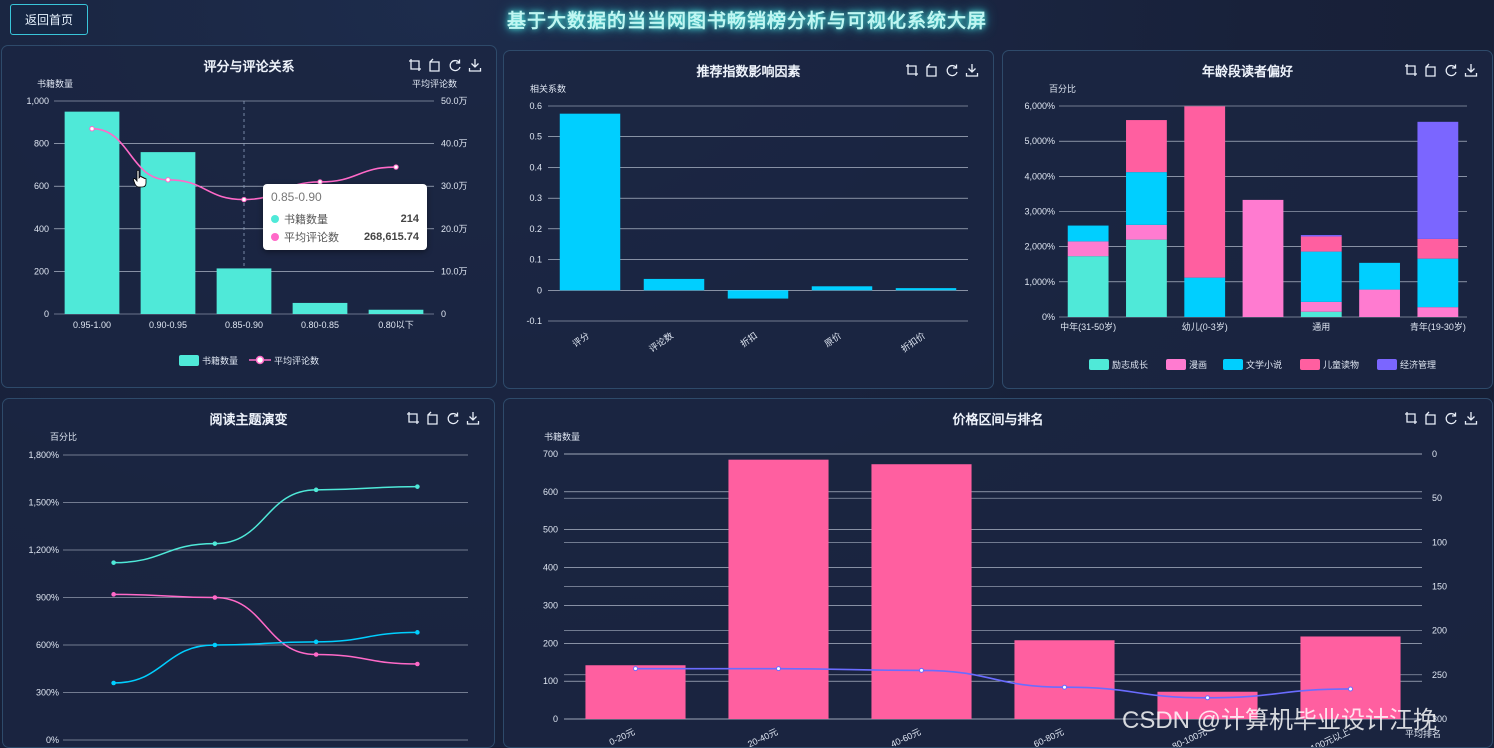 The height and width of the screenshot is (748, 1494). I want to click on chart-tooltip: 0.85-0.90 书籍数量 214 平均评论数 268,615.74, so click(345, 217).